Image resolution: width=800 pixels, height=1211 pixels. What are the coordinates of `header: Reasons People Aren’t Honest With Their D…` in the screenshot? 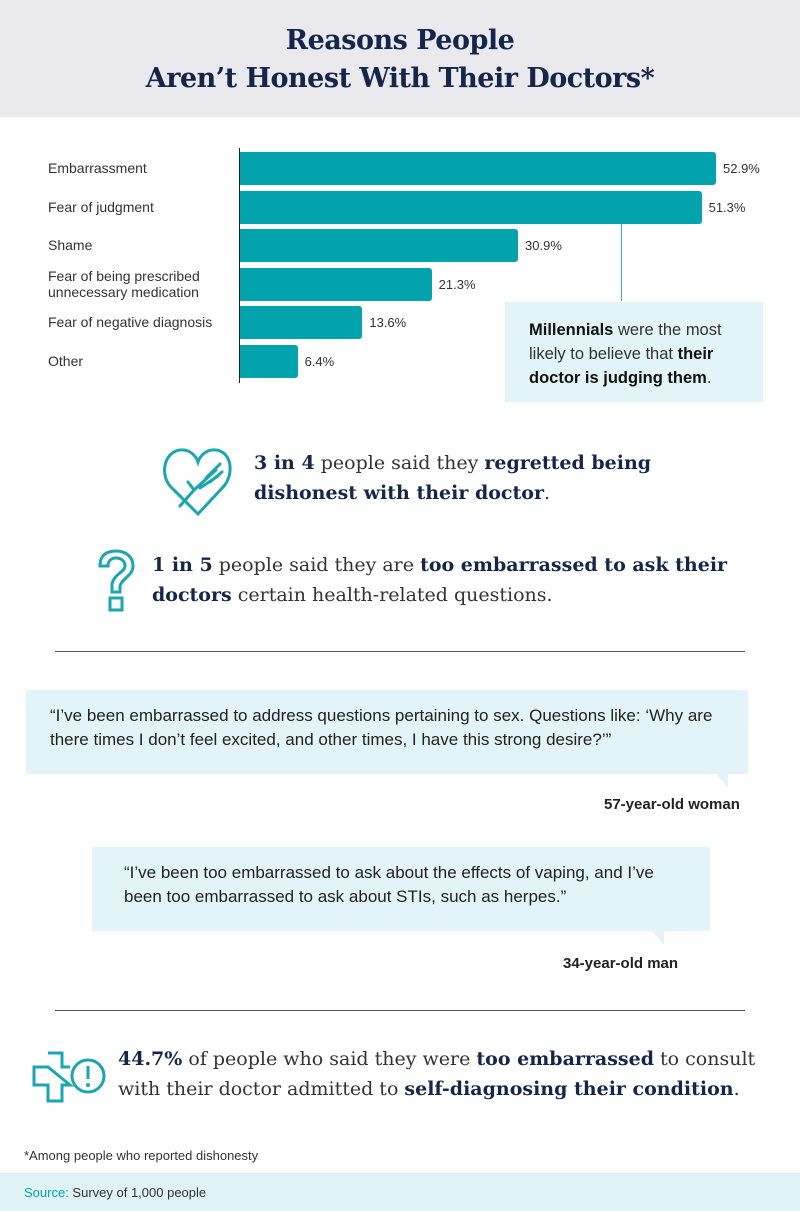 It's located at (400, 58).